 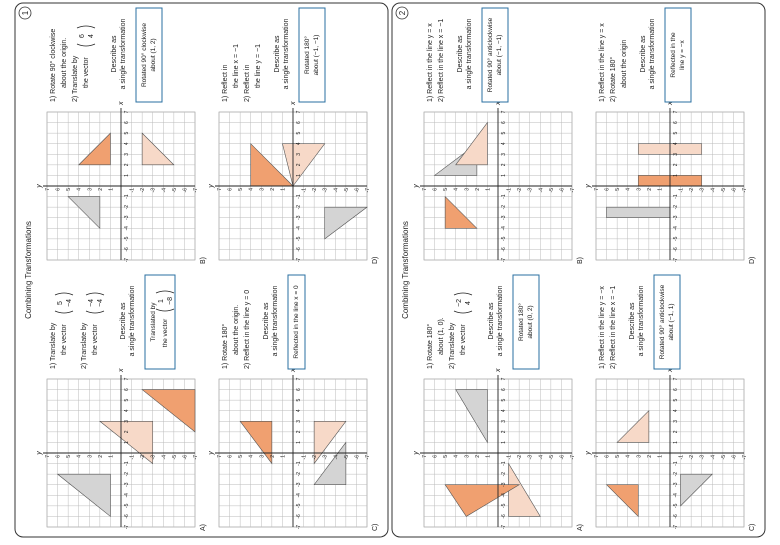 What do you see at coordinates (430, 346) in the screenshot?
I see `instruction: 1) Rotate 180°` at bounding box center [430, 346].